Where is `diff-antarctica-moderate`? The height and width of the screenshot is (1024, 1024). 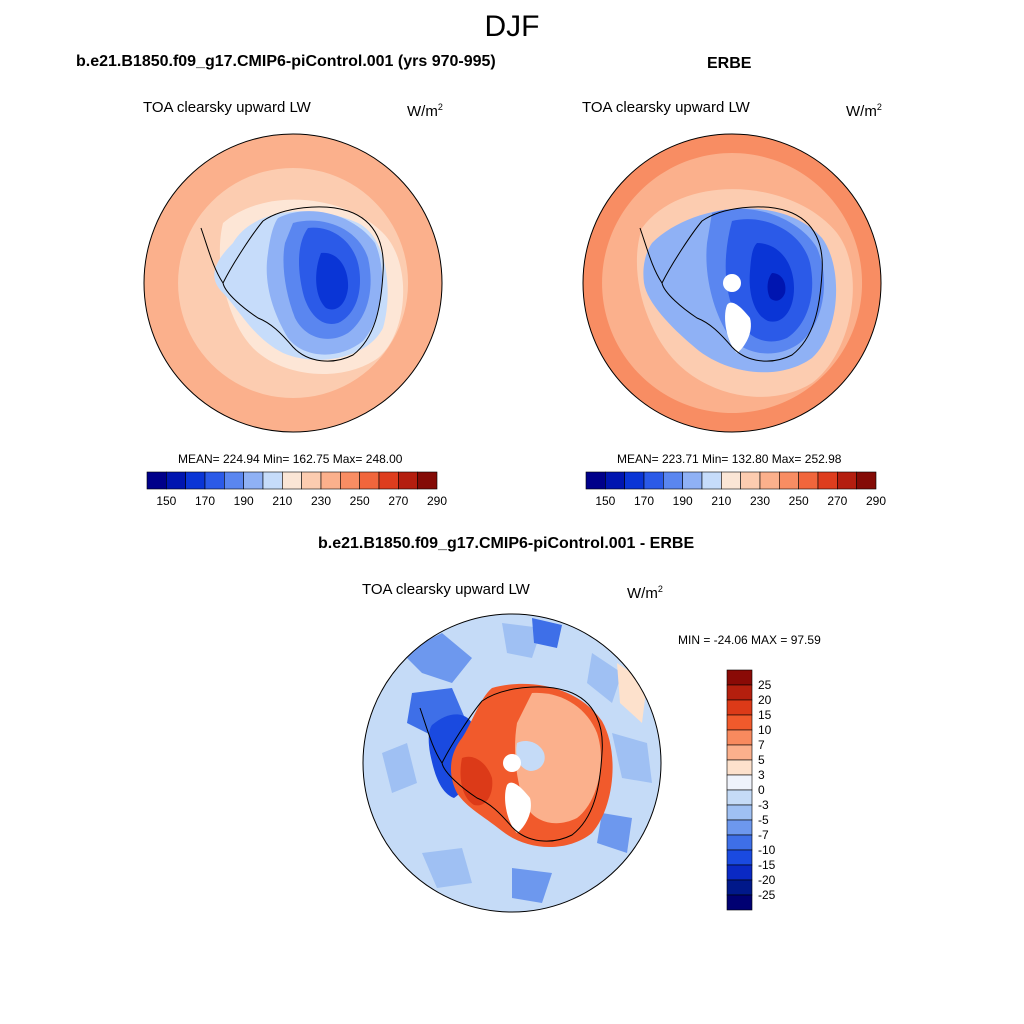
diff-antarctica-moderate is located at coordinates (558, 758).